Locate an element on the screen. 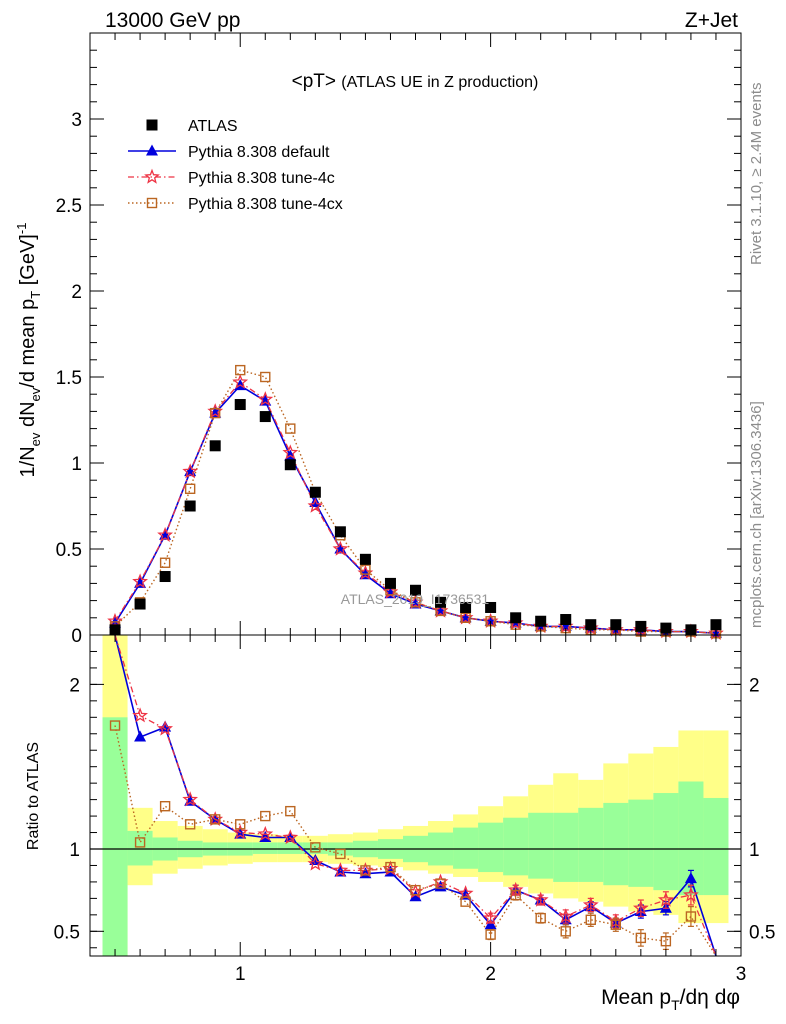 This screenshot has width=786, height=1024. rivet-label: Rivet 3.1.10, ≥ 2.4M events is located at coordinates (756, 174).